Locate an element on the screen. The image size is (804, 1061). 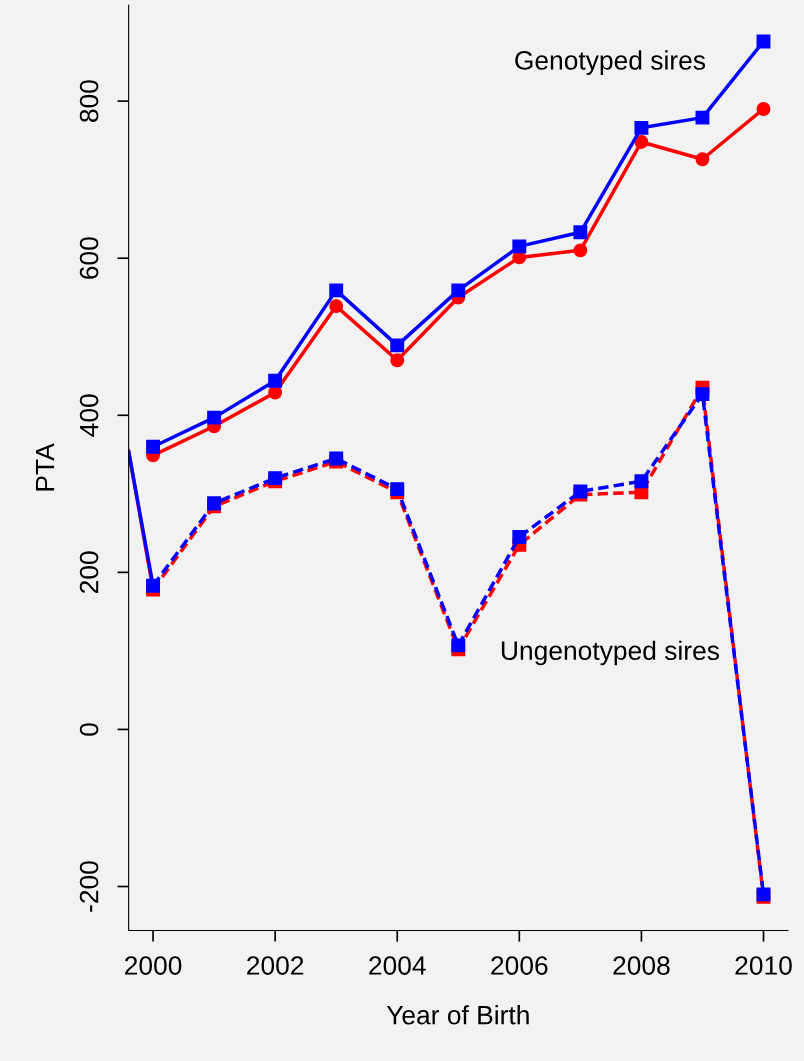
x-tick-label: 2002 is located at coordinates (275, 965).